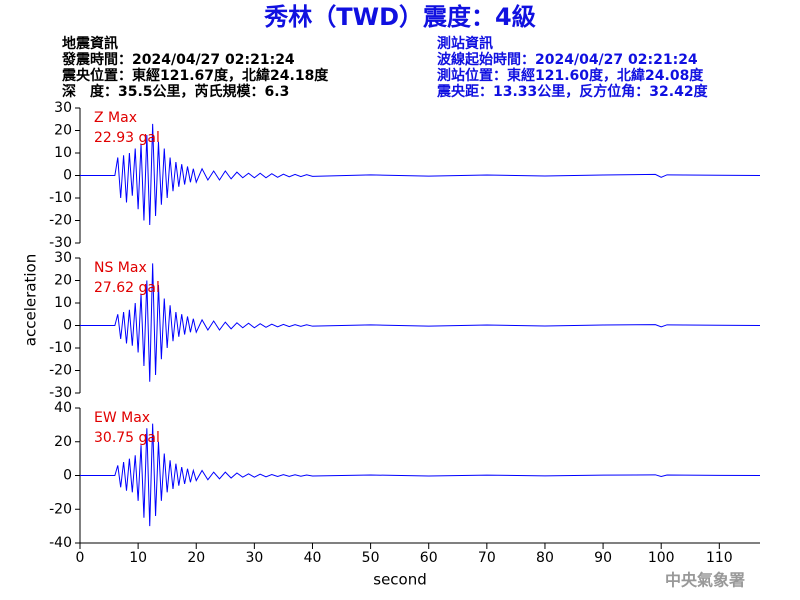 Image resolution: width=800 pixels, height=600 pixels. I want to click on y-tick-label: 40, so click(63, 408).